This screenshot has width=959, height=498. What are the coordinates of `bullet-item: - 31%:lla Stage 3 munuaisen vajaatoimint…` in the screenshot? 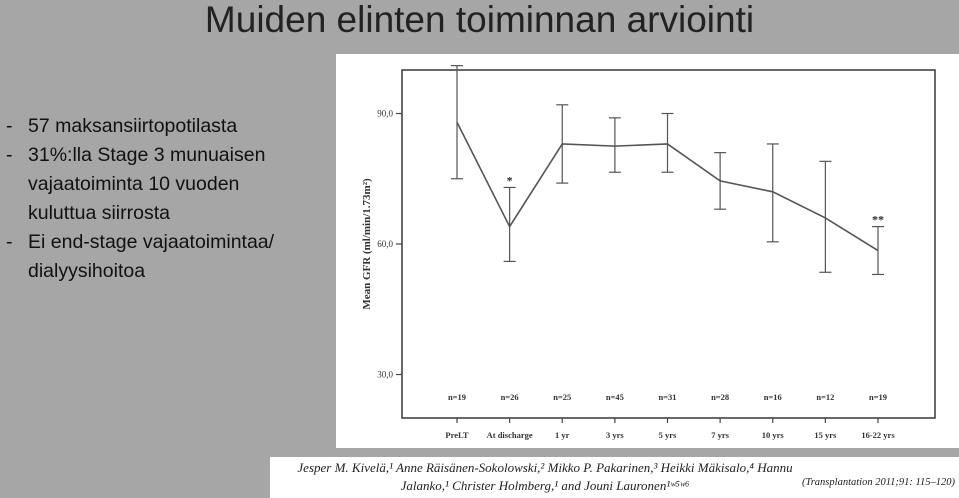 It's located at (171, 184).